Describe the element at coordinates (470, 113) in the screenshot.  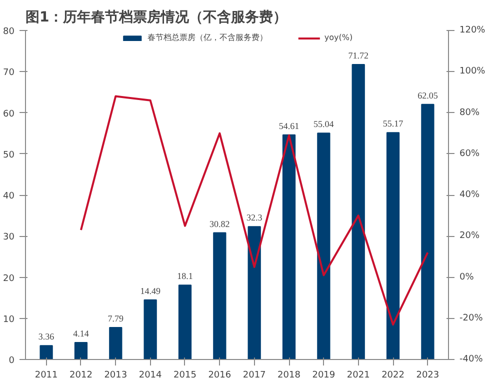
I see `y2-tick-label: 80%` at that location.